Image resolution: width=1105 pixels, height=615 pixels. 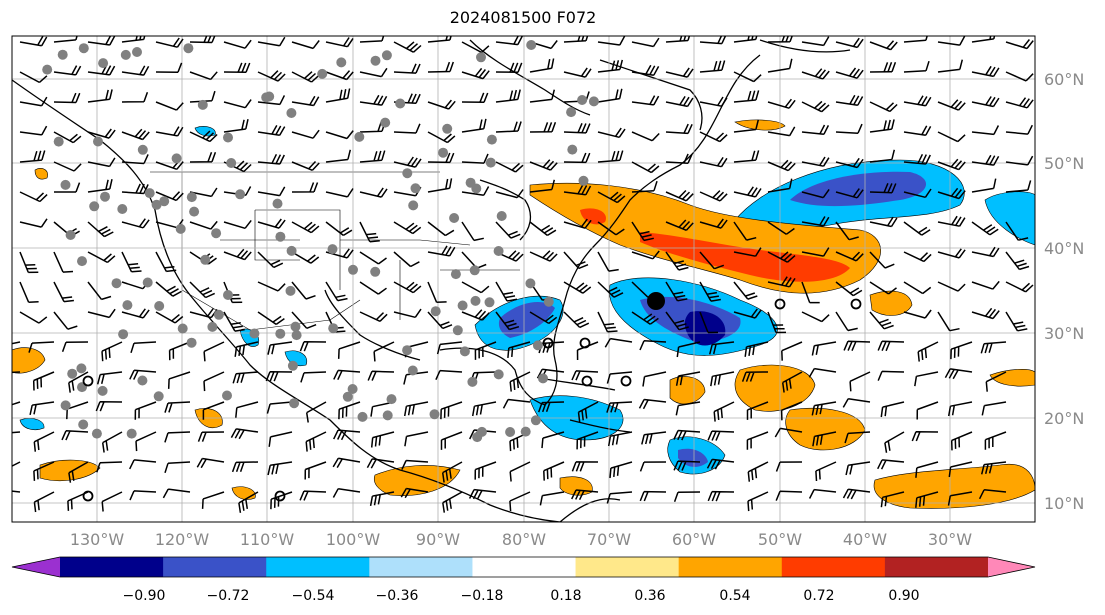 What do you see at coordinates (780, 539) in the screenshot?
I see `lon-label: 50°W` at bounding box center [780, 539].